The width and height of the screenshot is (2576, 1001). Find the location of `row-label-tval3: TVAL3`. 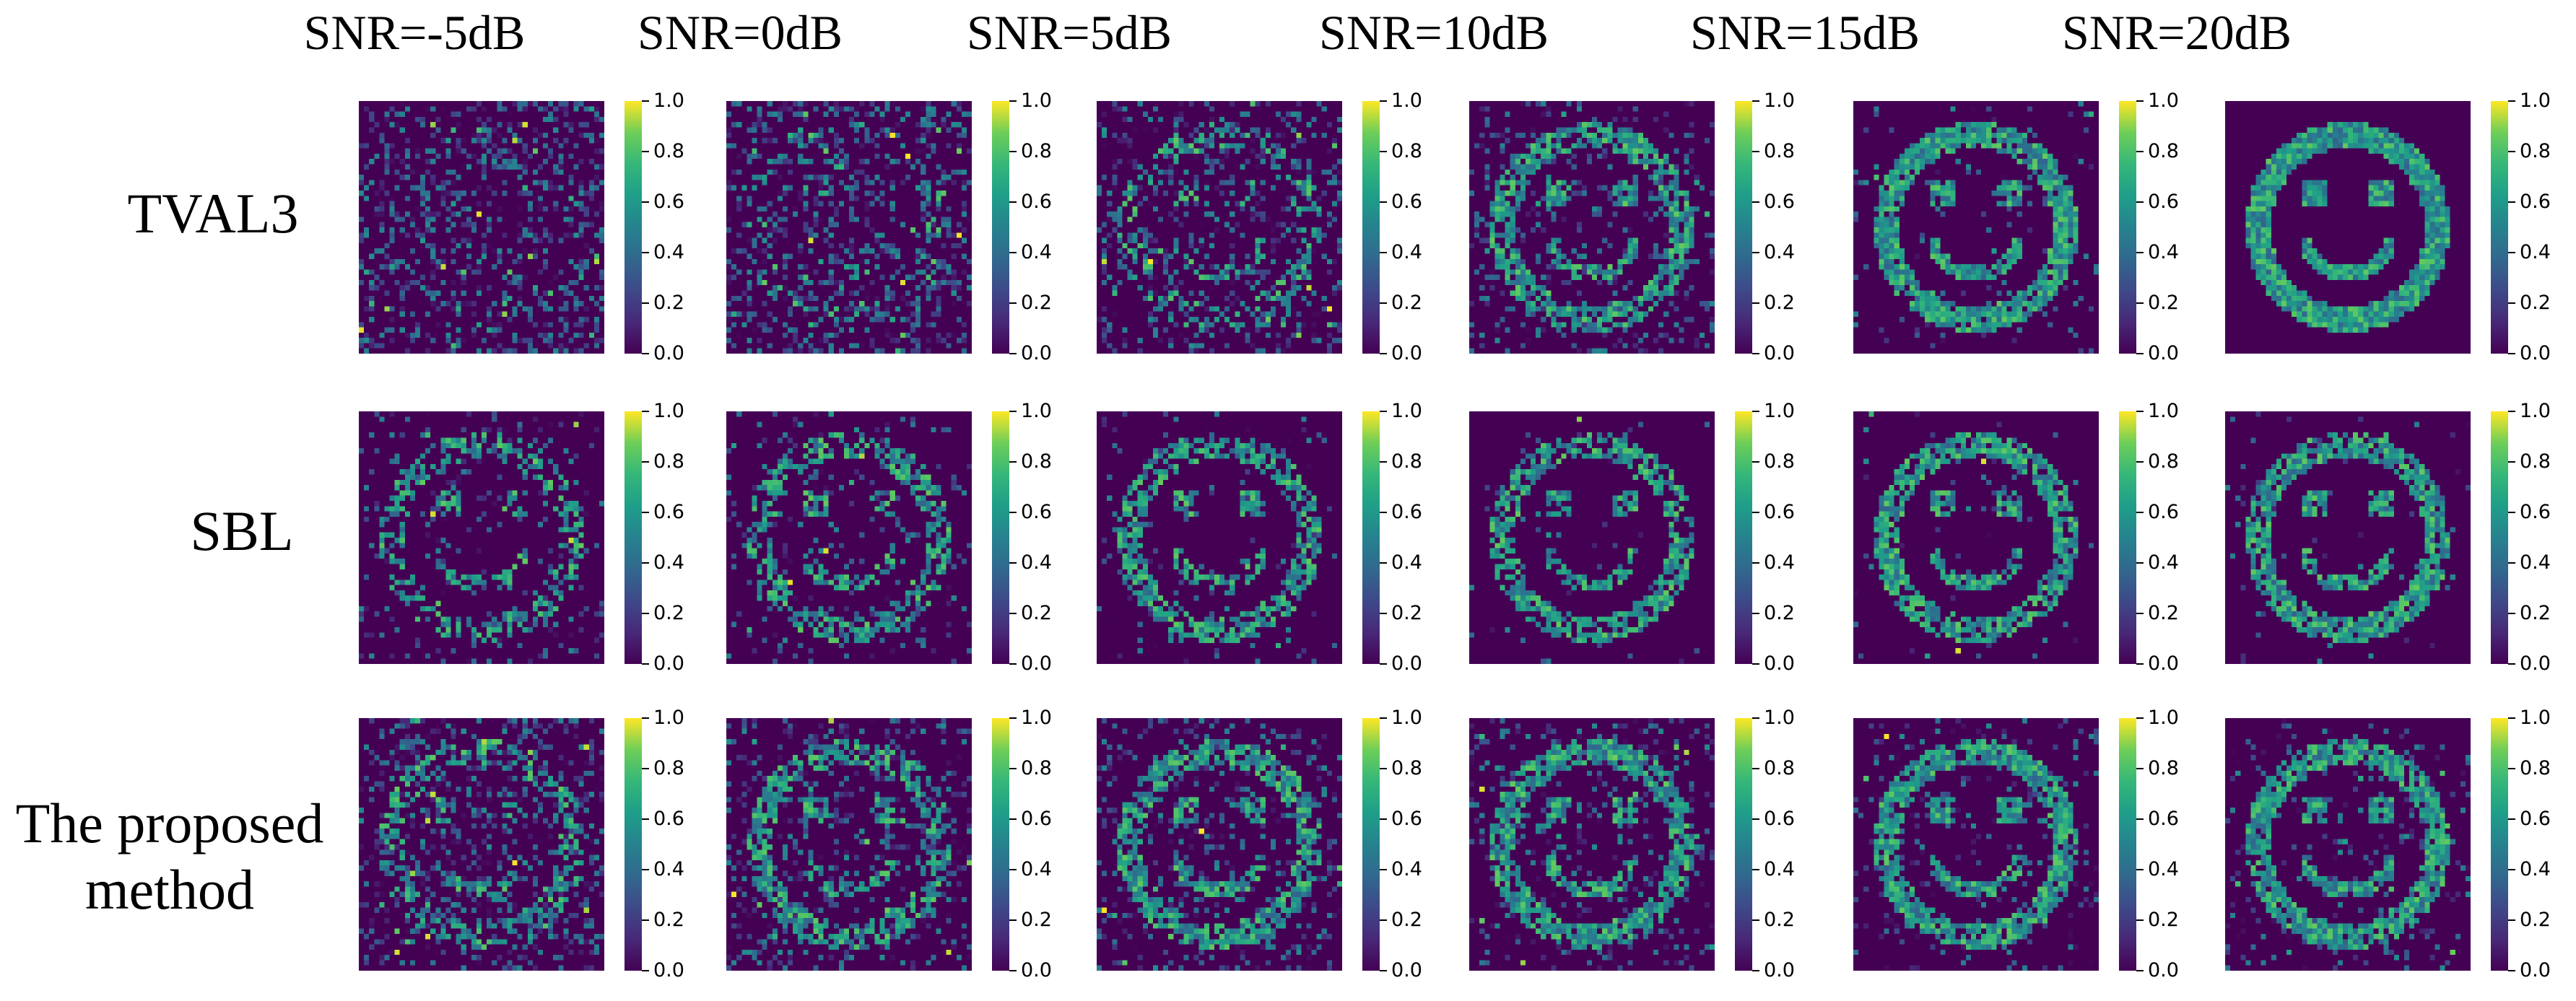

row-label-tval3: TVAL3 is located at coordinates (213, 214).